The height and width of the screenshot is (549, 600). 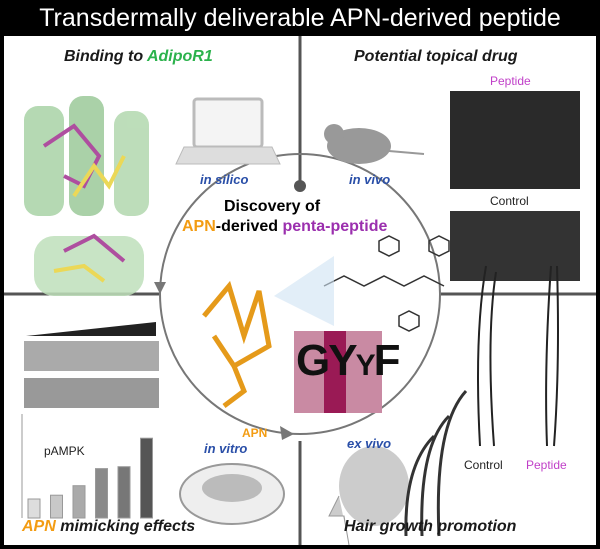 I want to click on mimicking-heading: APN mimicking effects, so click(x=109, y=526).